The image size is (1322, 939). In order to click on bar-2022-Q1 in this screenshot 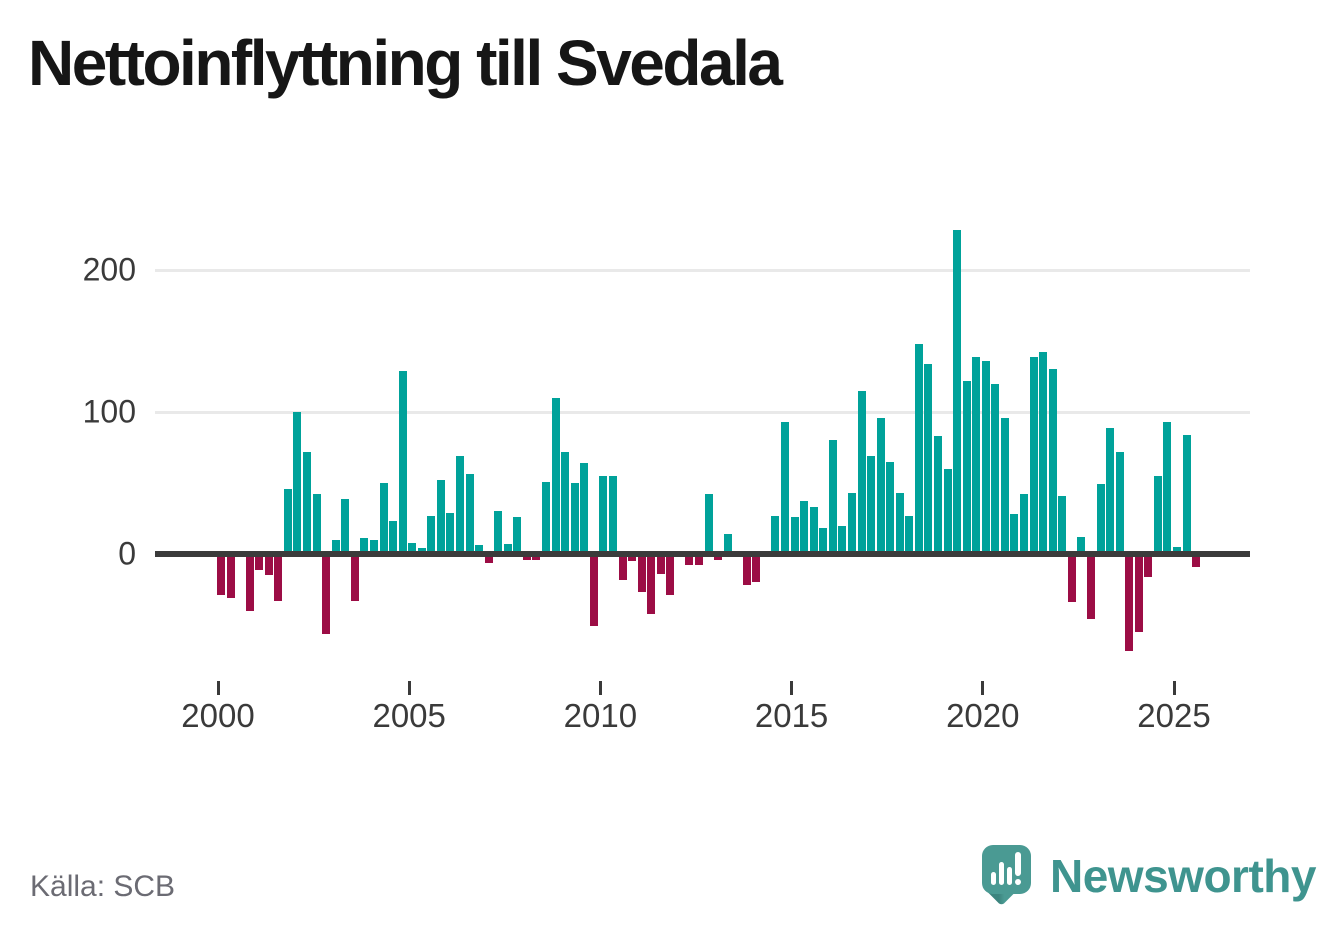, I will do `click(1062, 524)`.